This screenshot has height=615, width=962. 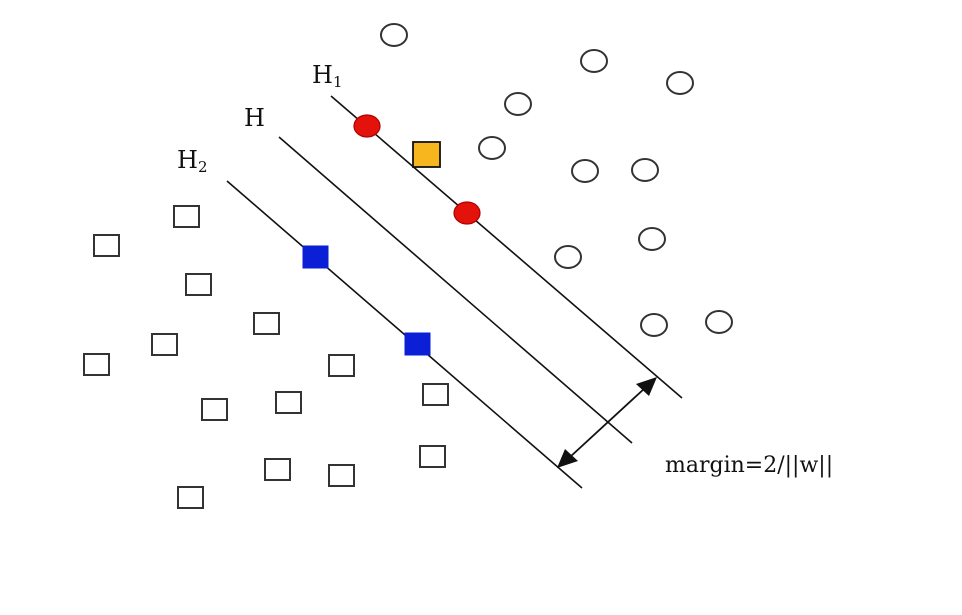 I want to click on label-margin: margin=2/||w||, so click(x=749, y=465).